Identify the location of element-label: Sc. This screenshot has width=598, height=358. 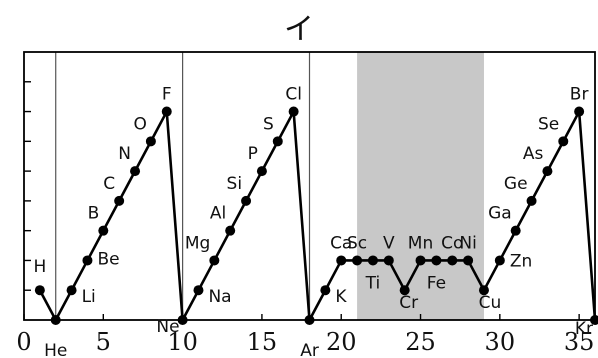
(357, 243).